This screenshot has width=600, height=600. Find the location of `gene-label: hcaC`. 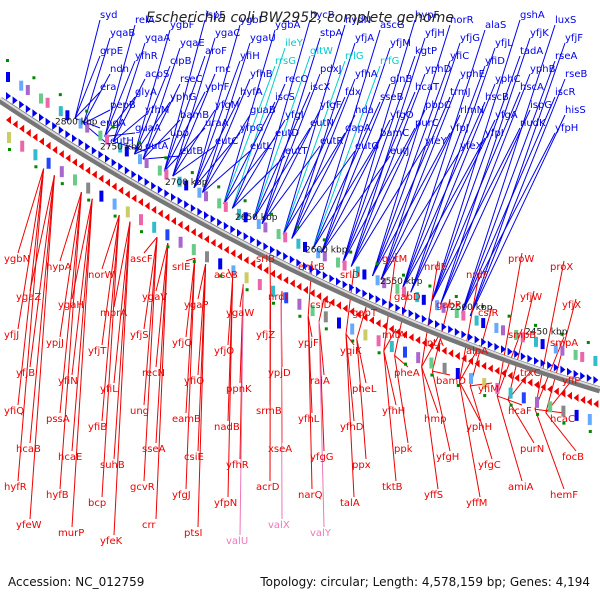

gene-label: hcaC is located at coordinates (562, 419).